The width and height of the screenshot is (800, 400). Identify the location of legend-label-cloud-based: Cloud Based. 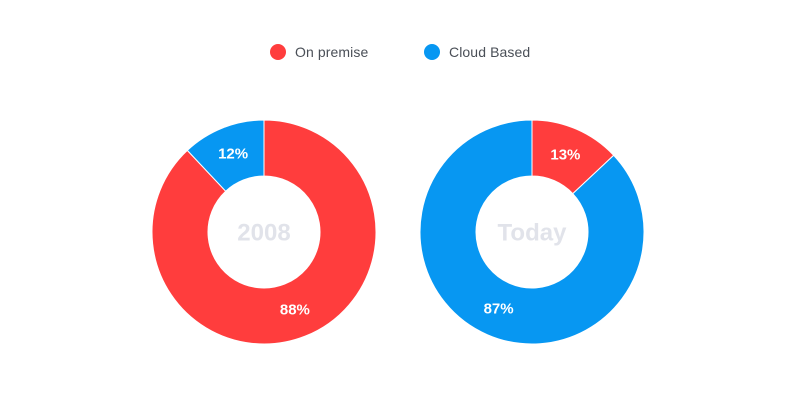
(490, 52).